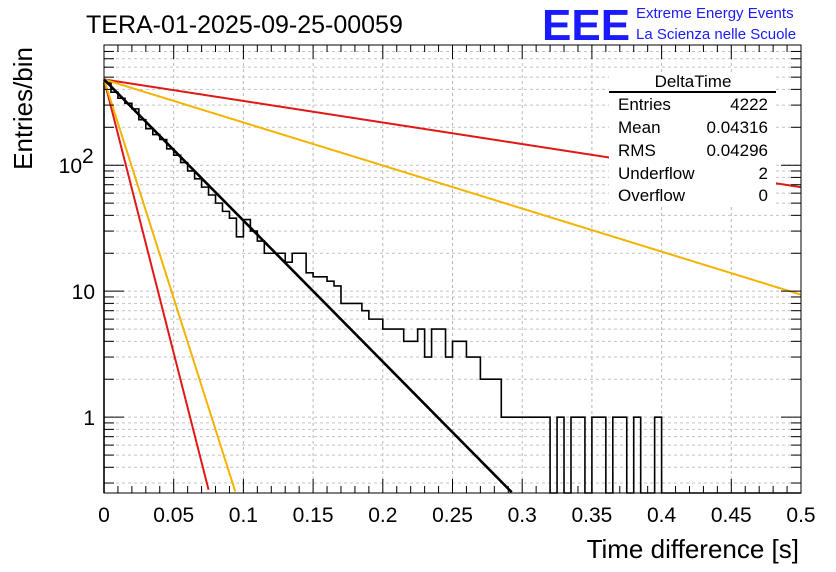  Describe the element at coordinates (737, 127) in the screenshot. I see `stats-value-mean: 0.04316` at that location.